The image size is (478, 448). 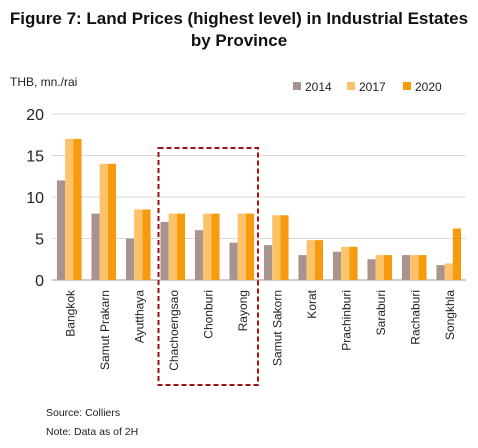 I want to click on x-tick-label-korat: Korat, so click(x=312, y=303).